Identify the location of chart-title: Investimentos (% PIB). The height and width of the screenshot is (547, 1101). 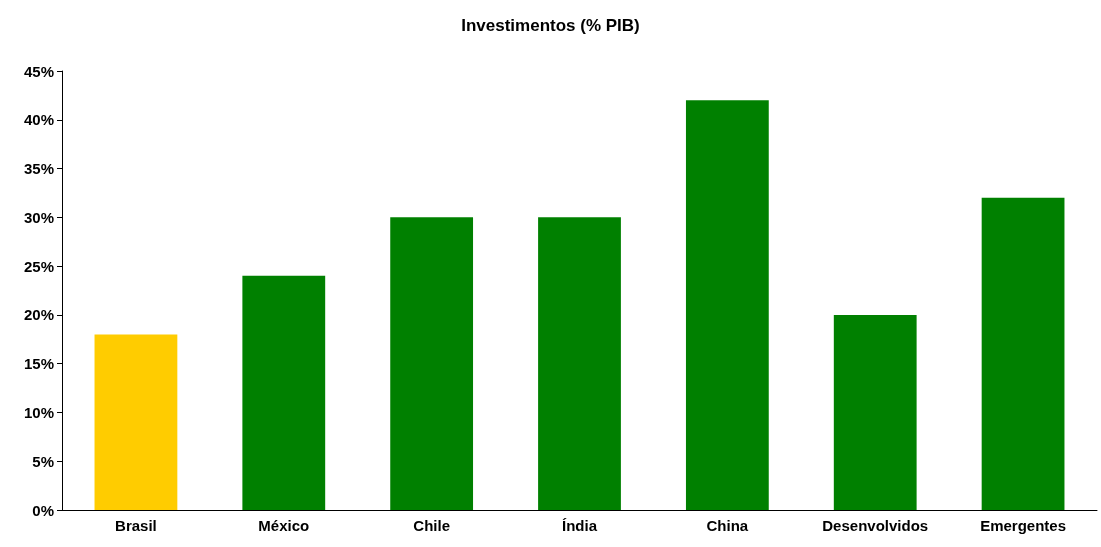
(550, 25).